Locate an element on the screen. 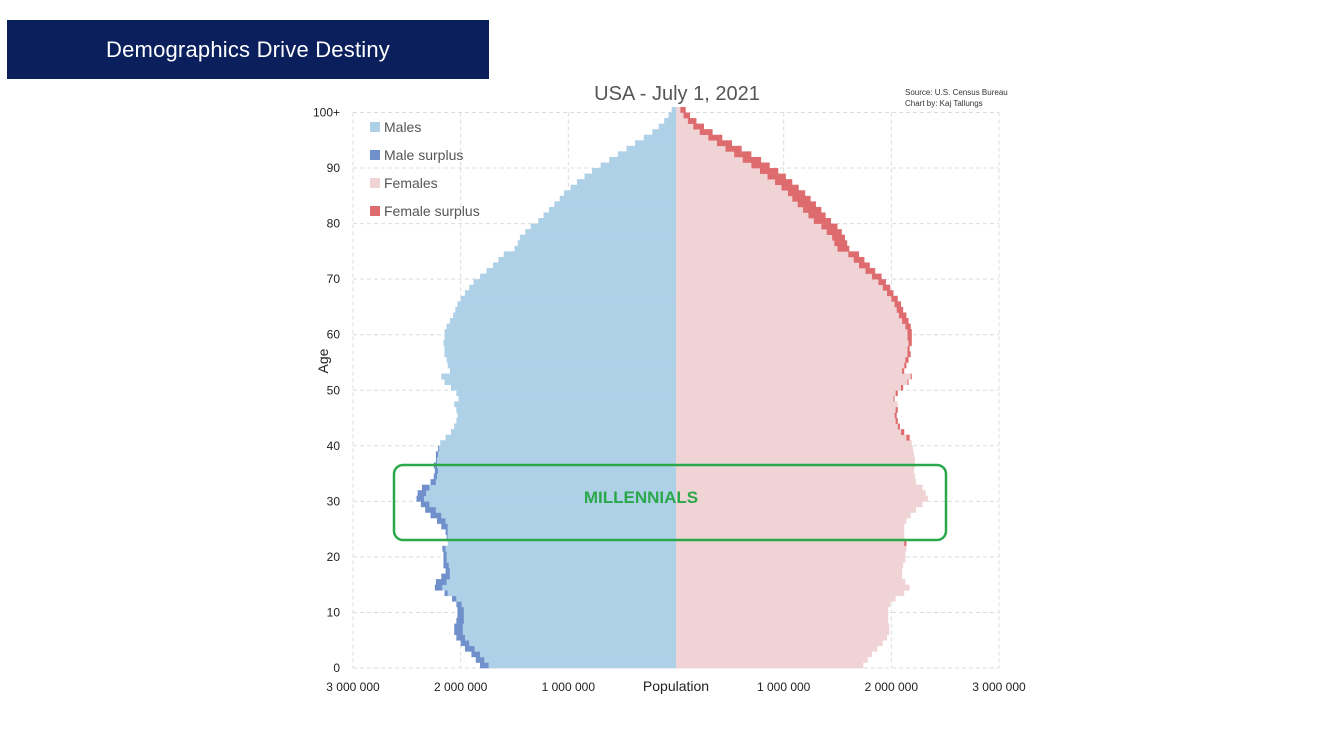 The width and height of the screenshot is (1321, 750). x-tick-2: 1 000 000 is located at coordinates (569, 687).